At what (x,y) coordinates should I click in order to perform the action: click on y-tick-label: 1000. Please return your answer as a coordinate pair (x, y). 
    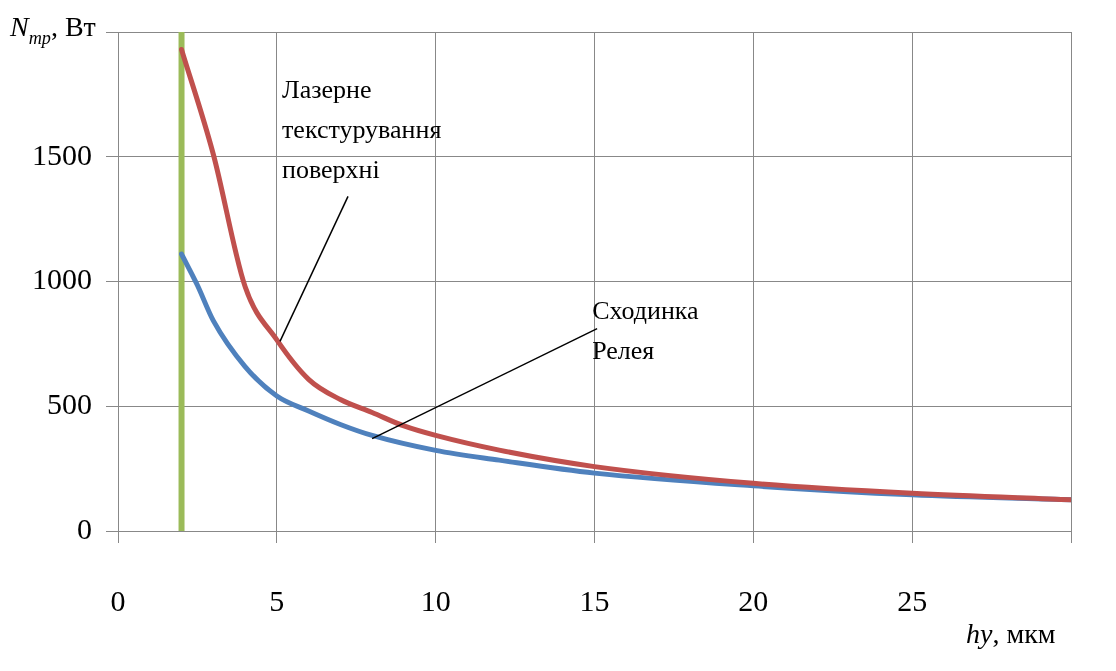
    Looking at the image, I should click on (62, 279).